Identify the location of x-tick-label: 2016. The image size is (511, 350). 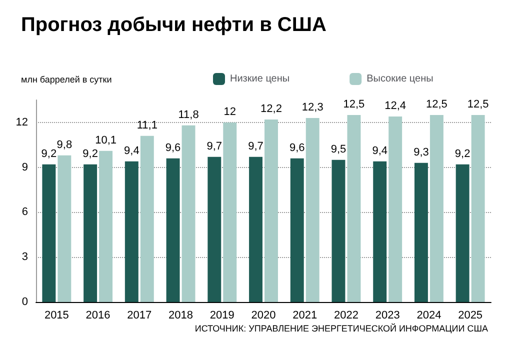
(98, 316).